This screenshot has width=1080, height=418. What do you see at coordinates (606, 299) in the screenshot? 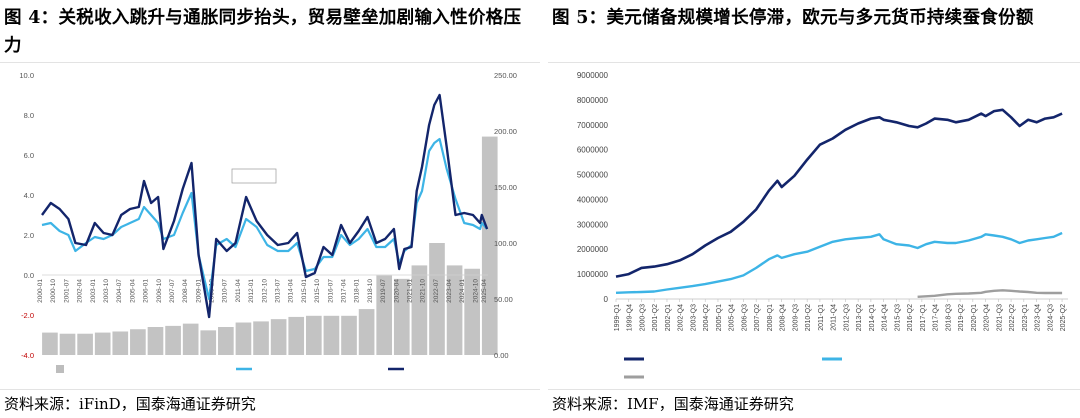
I see `y-axis-tick: 0` at bounding box center [606, 299].